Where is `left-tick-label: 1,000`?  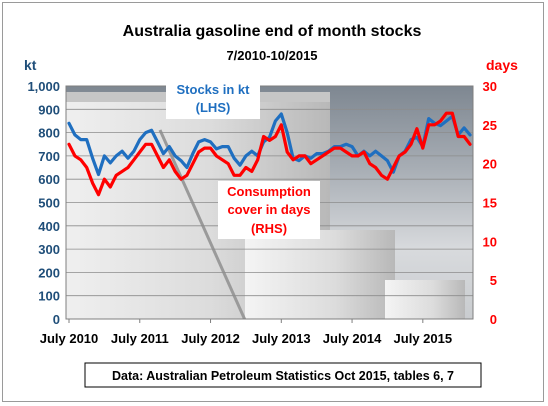 left-tick-label: 1,000 is located at coordinates (43, 86).